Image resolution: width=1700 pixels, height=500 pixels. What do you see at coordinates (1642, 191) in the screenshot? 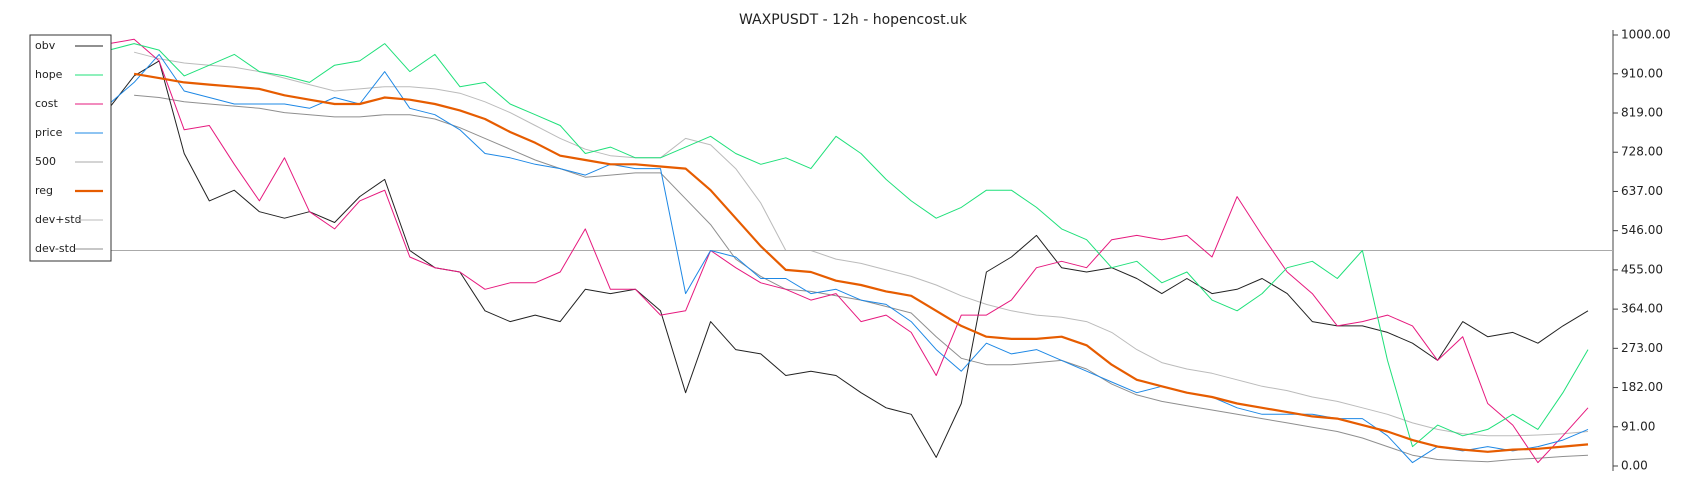
I see `y-tick-label: 637.00` at bounding box center [1642, 191].